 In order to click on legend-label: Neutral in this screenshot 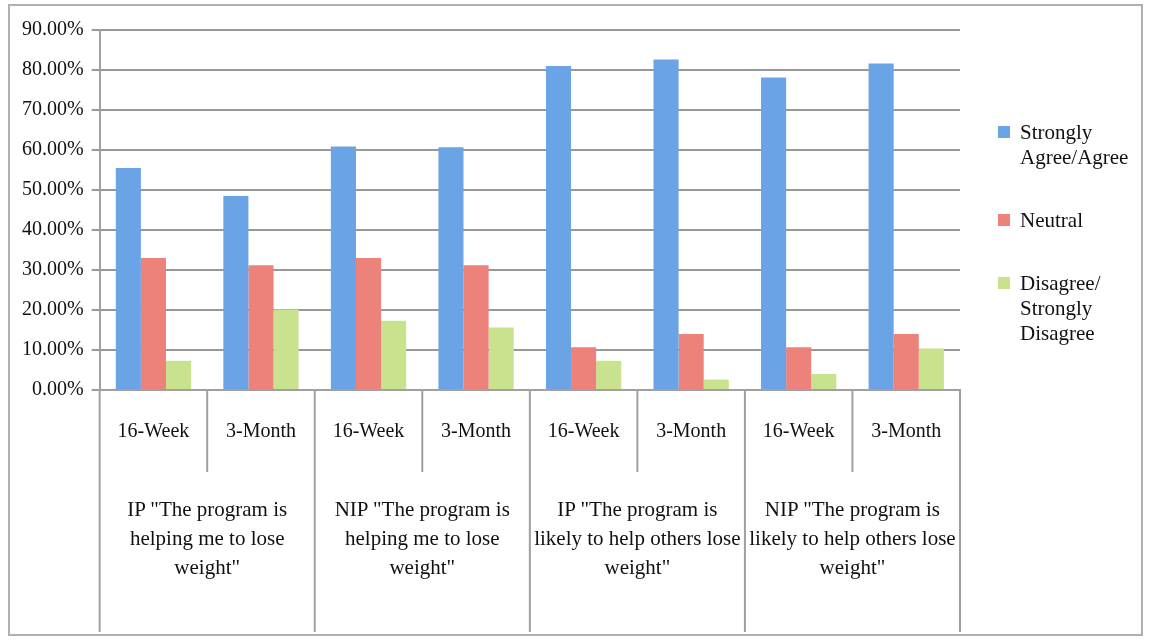, I will do `click(1051, 220)`.